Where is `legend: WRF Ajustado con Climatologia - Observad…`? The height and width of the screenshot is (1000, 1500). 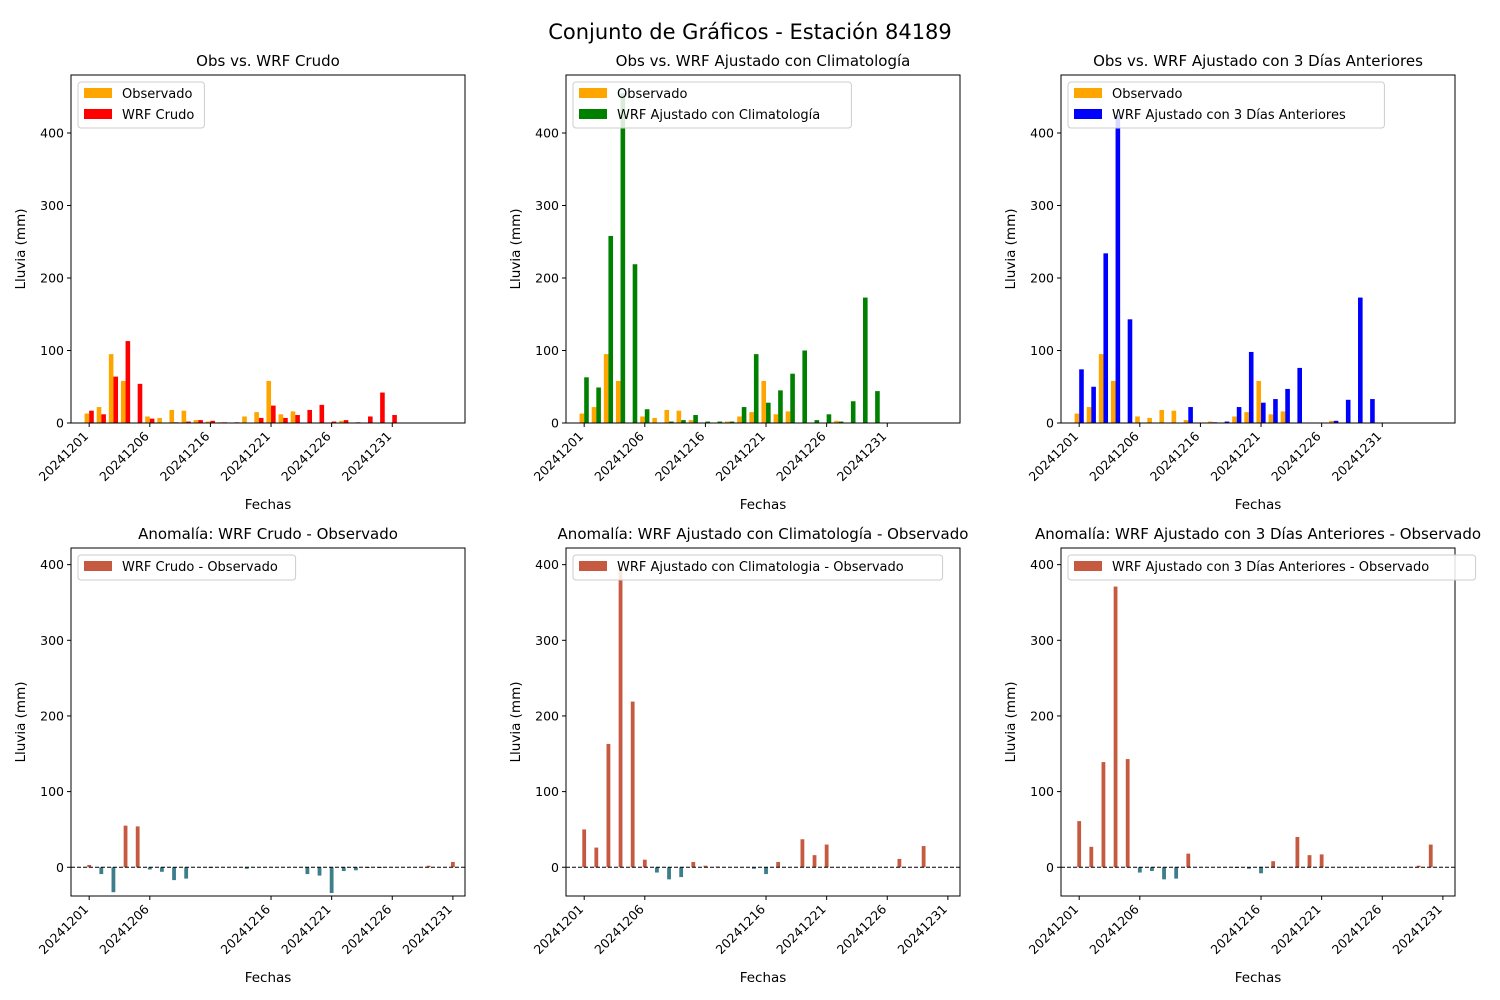
legend: WRF Ajustado con Climatologia - Observad… is located at coordinates (758, 567).